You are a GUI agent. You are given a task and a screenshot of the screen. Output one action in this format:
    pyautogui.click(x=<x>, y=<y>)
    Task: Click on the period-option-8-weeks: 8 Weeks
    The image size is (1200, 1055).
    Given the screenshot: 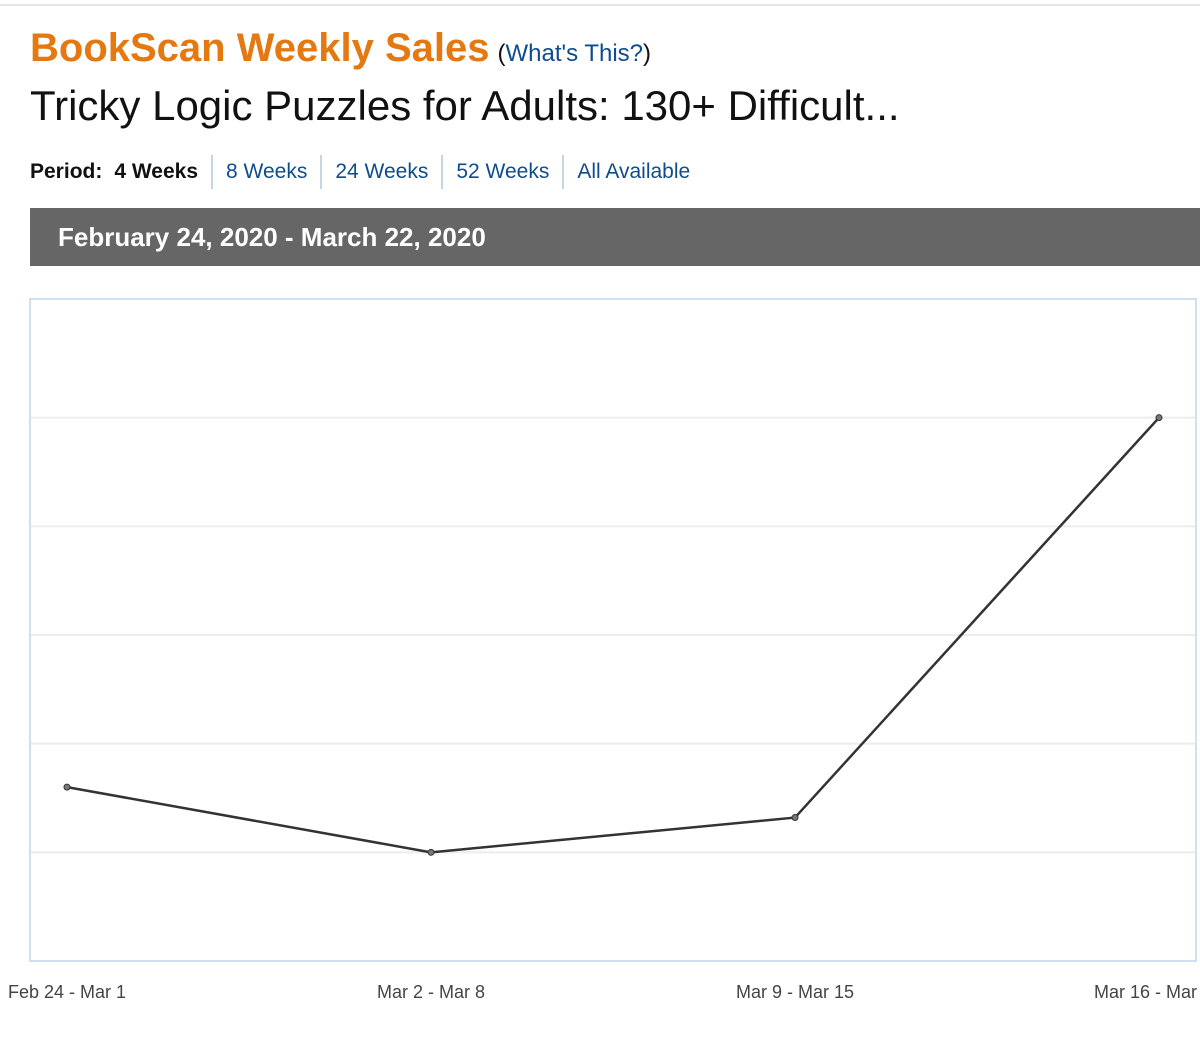 What is the action you would take?
    pyautogui.click(x=265, y=172)
    